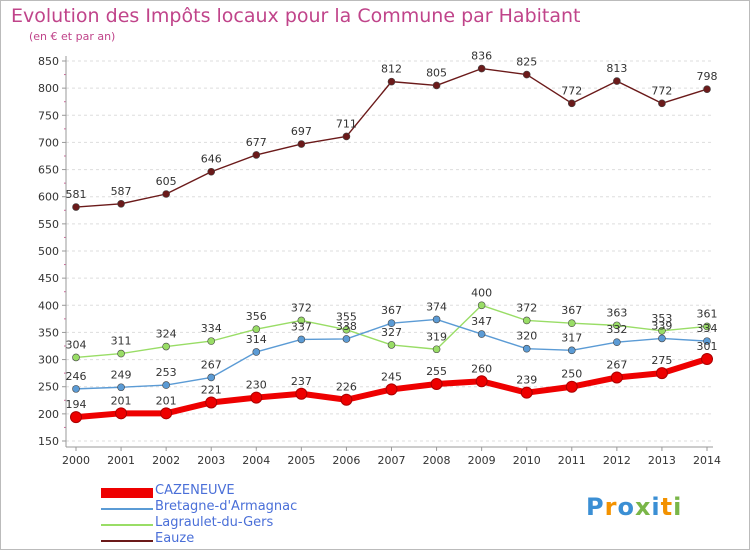 The image size is (750, 550). Describe the element at coordinates (526, 336) in the screenshot. I see `data-label: 320` at that location.